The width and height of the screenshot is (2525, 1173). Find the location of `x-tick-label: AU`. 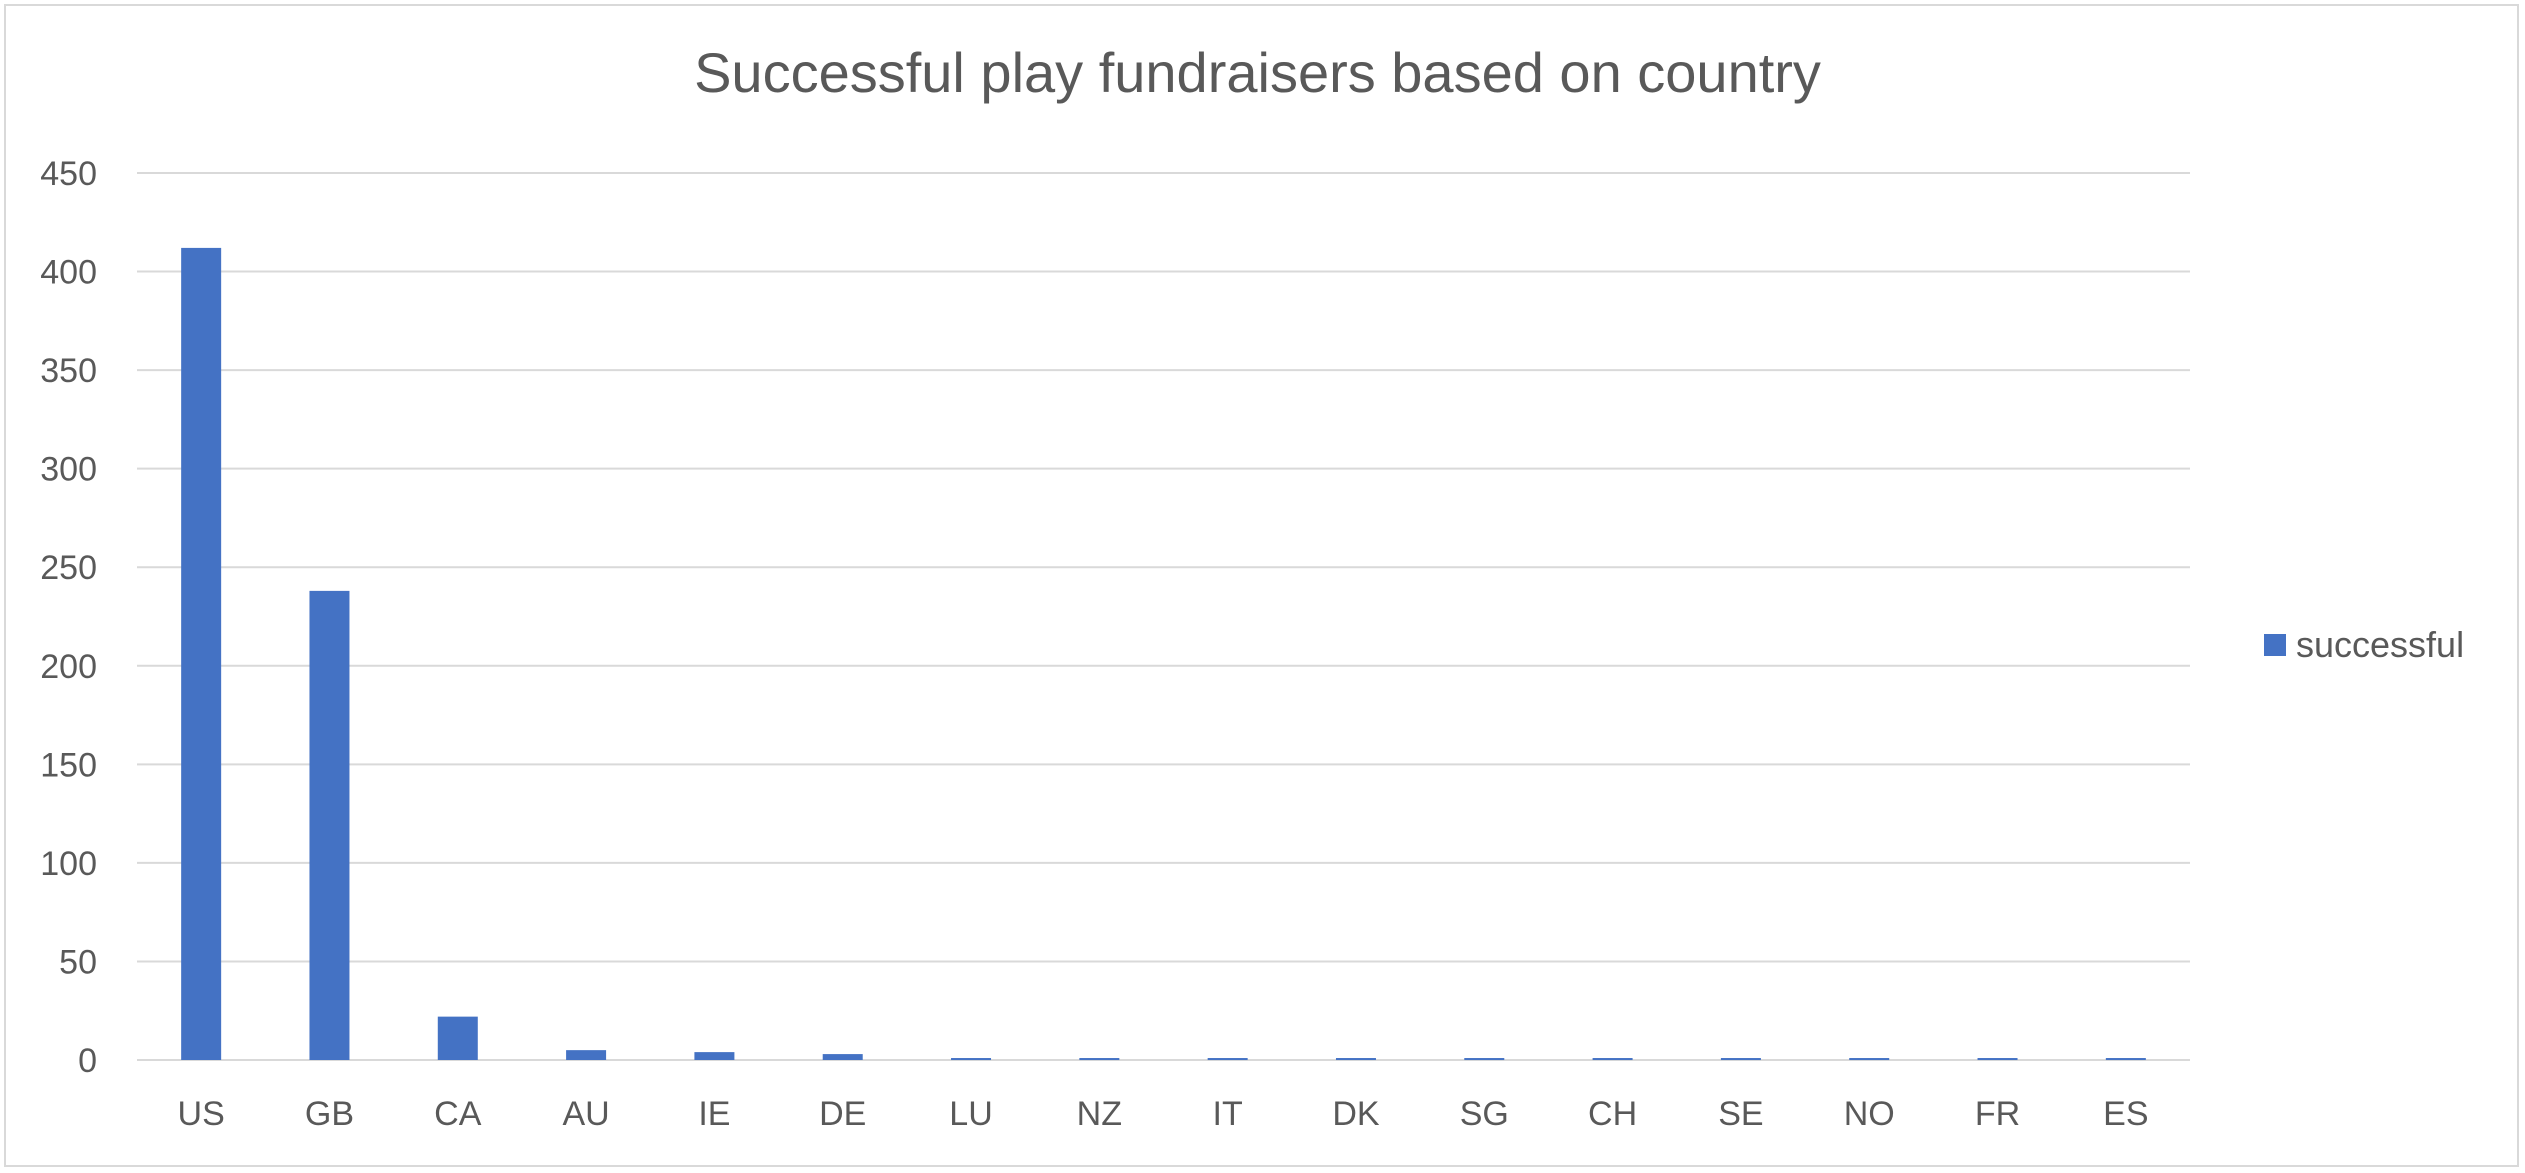

x-tick-label: AU is located at coordinates (585, 1114).